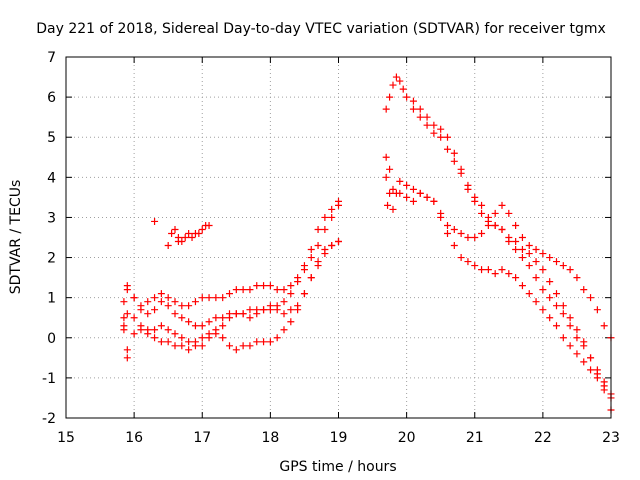  I want to click on y-tick-label: 0, so click(51, 339).